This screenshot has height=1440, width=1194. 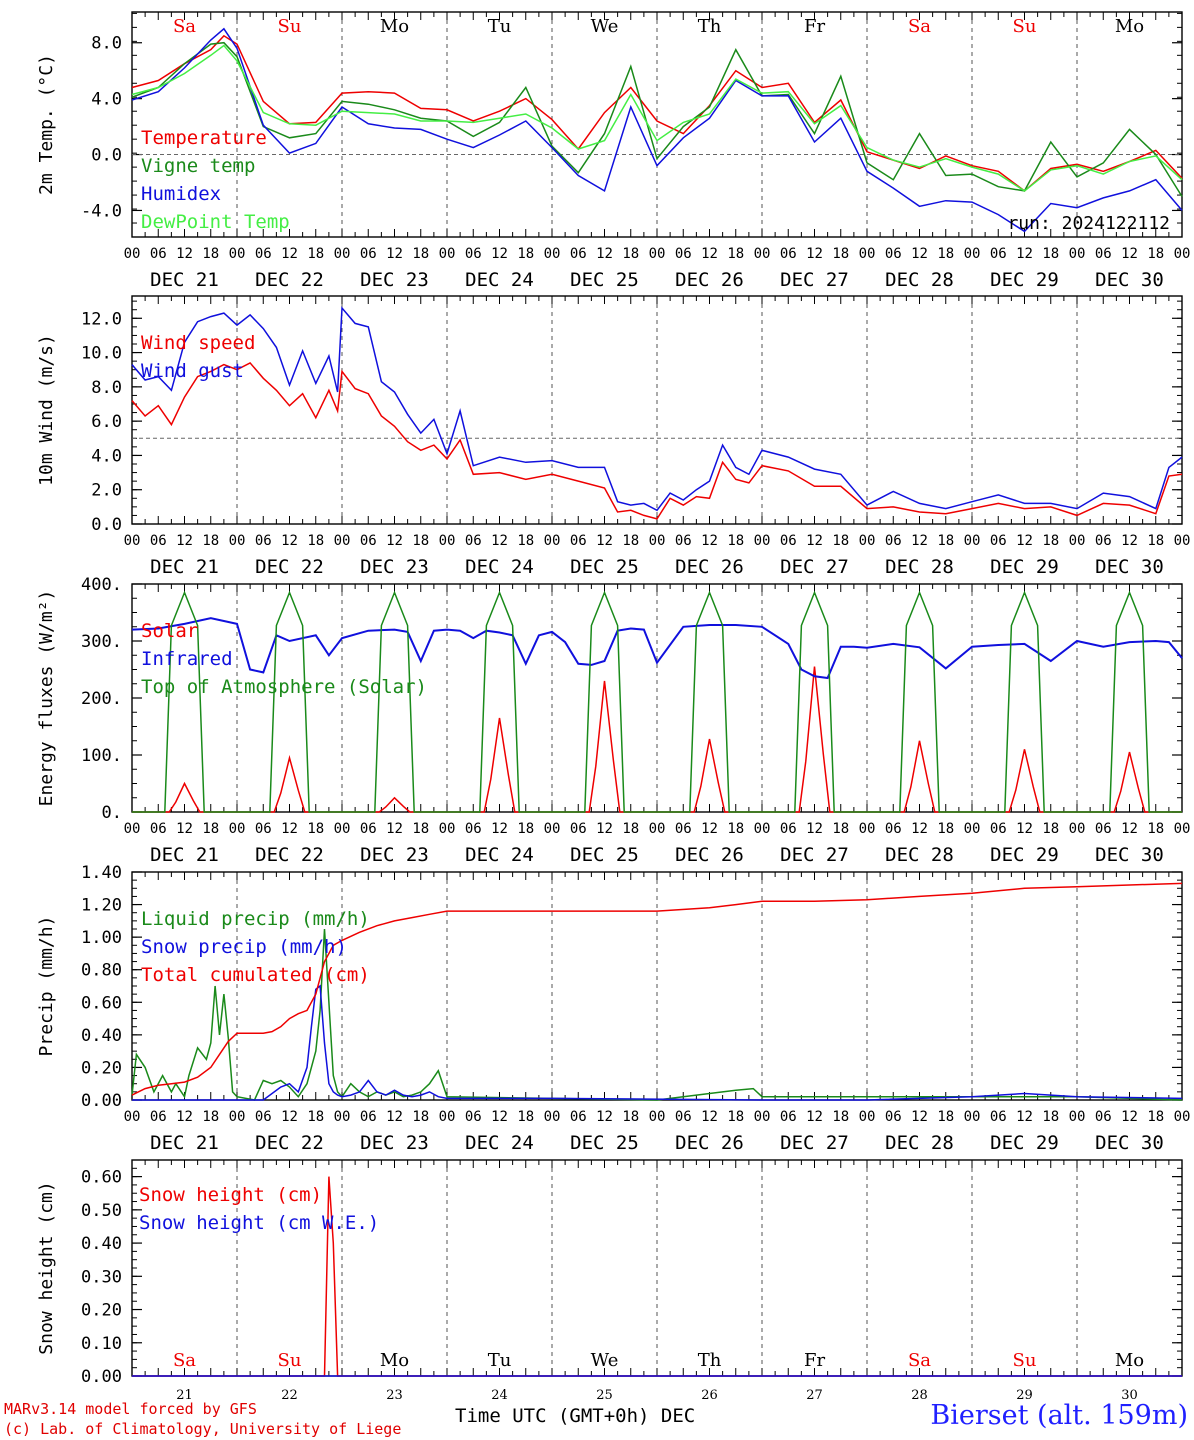 What do you see at coordinates (657, 648) in the screenshot?
I see `series-line-infrared` at bounding box center [657, 648].